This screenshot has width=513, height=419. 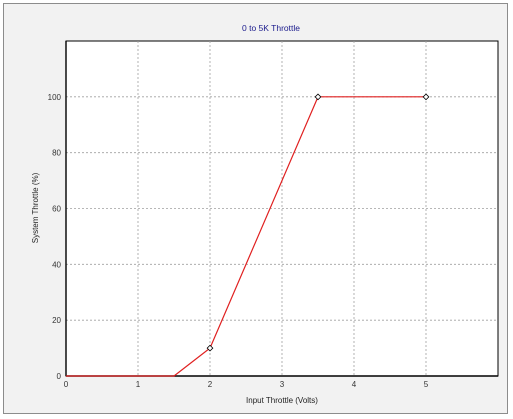 I want to click on chart-title: 0 to 5K Throttle, so click(x=271, y=28).